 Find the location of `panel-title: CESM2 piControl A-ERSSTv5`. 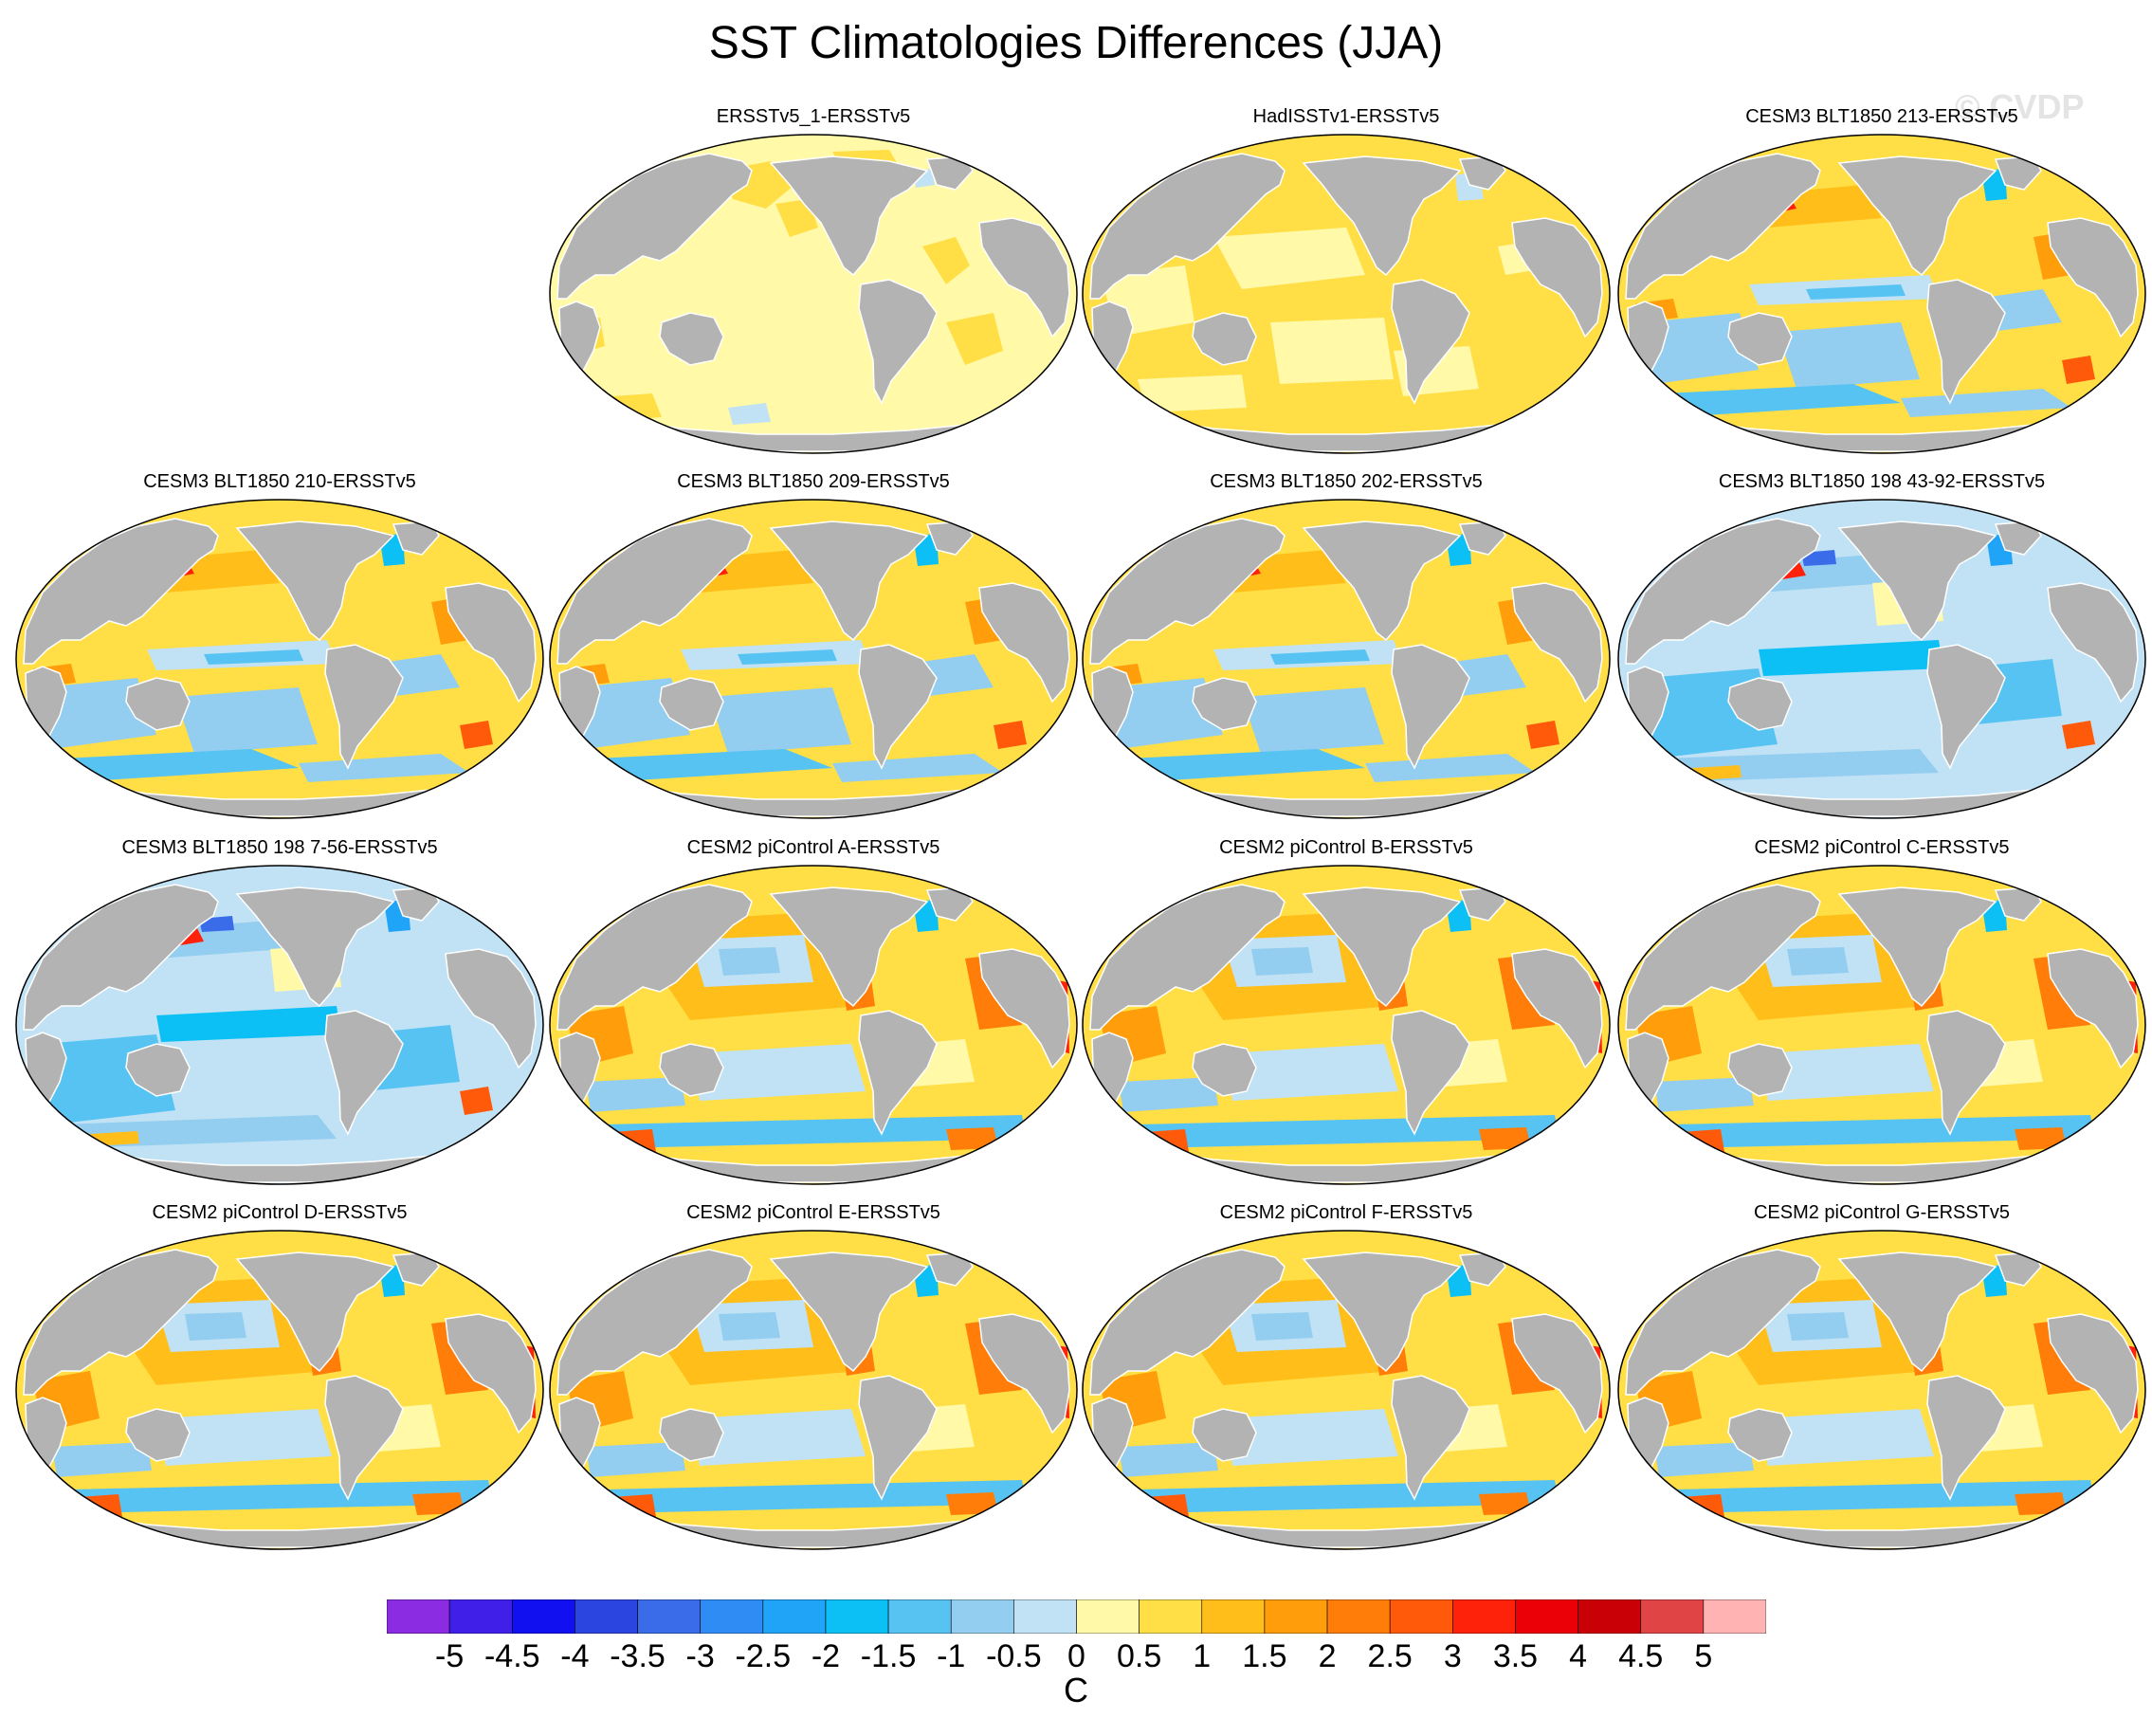

panel-title: CESM2 piControl A-ERSSTv5 is located at coordinates (813, 847).